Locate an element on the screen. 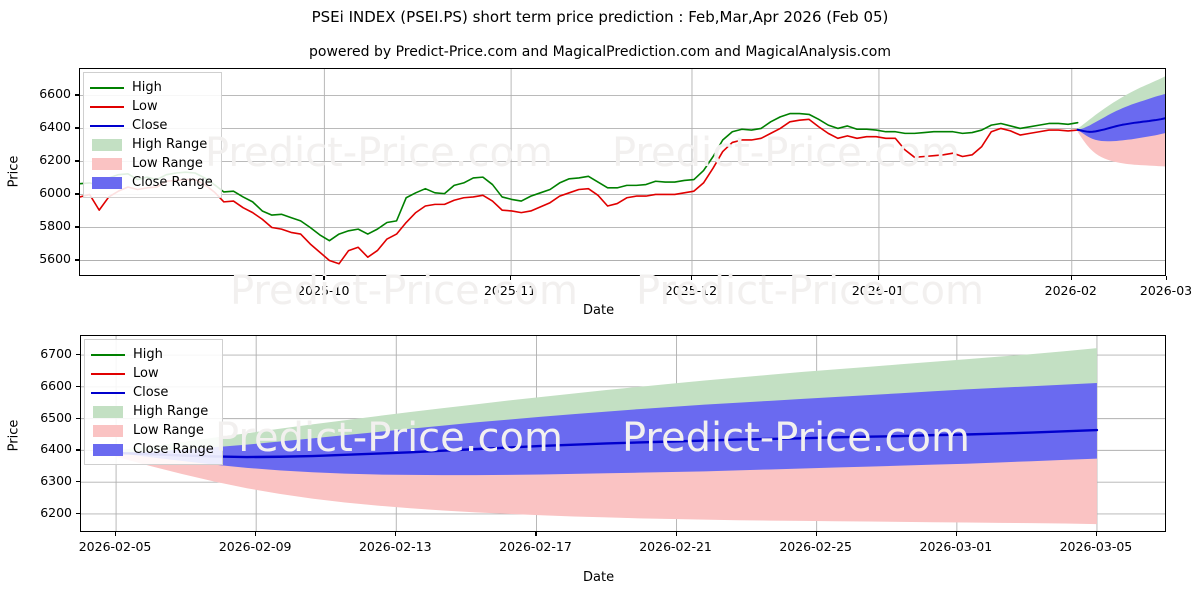 The width and height of the screenshot is (1200, 600). forecast-detail-legend-item-high-range: High Range is located at coordinates (152, 411).